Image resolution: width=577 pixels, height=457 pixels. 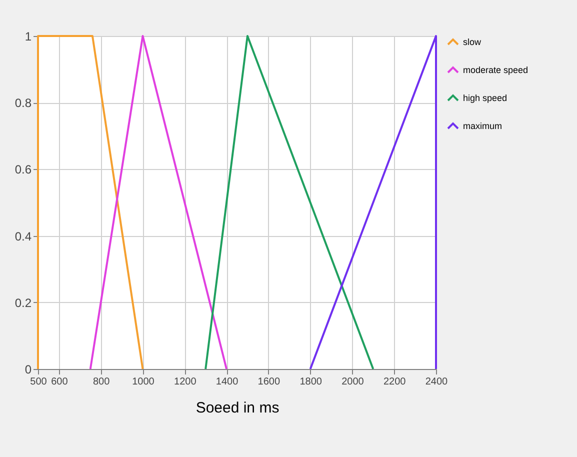 I want to click on y-tick-label: 0.2, so click(x=23, y=303).